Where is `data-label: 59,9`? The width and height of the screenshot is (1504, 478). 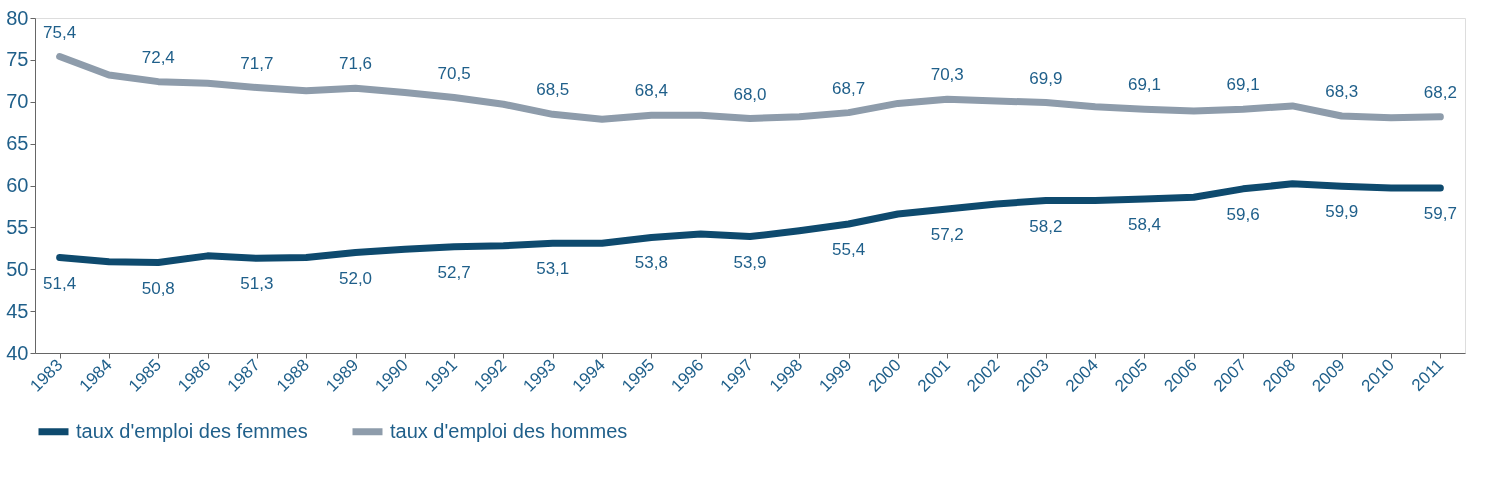
data-label: 59,9 is located at coordinates (1342, 212).